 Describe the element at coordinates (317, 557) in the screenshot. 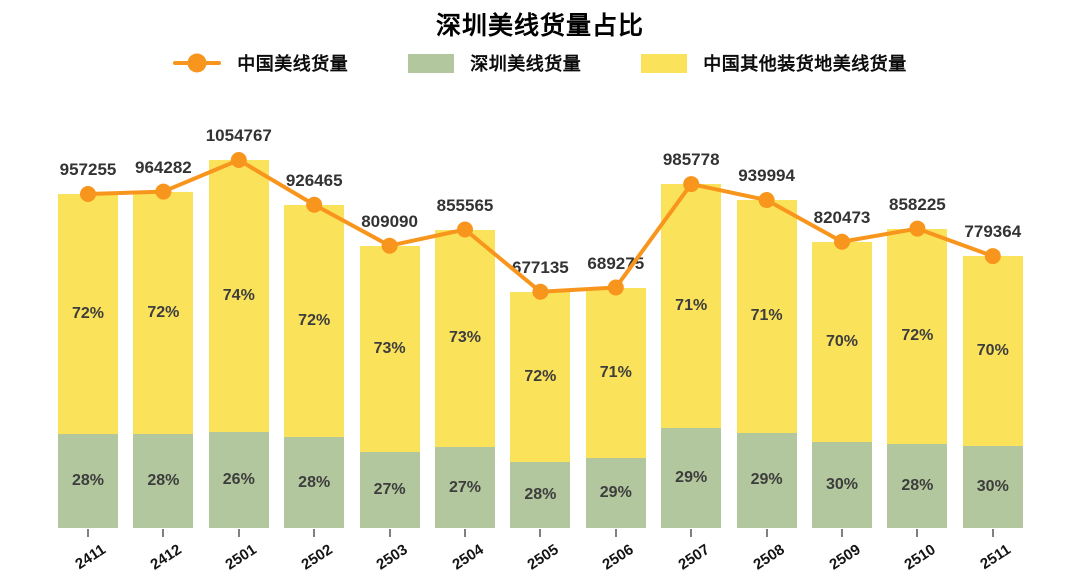

I see `x-axis-label: 2502` at that location.